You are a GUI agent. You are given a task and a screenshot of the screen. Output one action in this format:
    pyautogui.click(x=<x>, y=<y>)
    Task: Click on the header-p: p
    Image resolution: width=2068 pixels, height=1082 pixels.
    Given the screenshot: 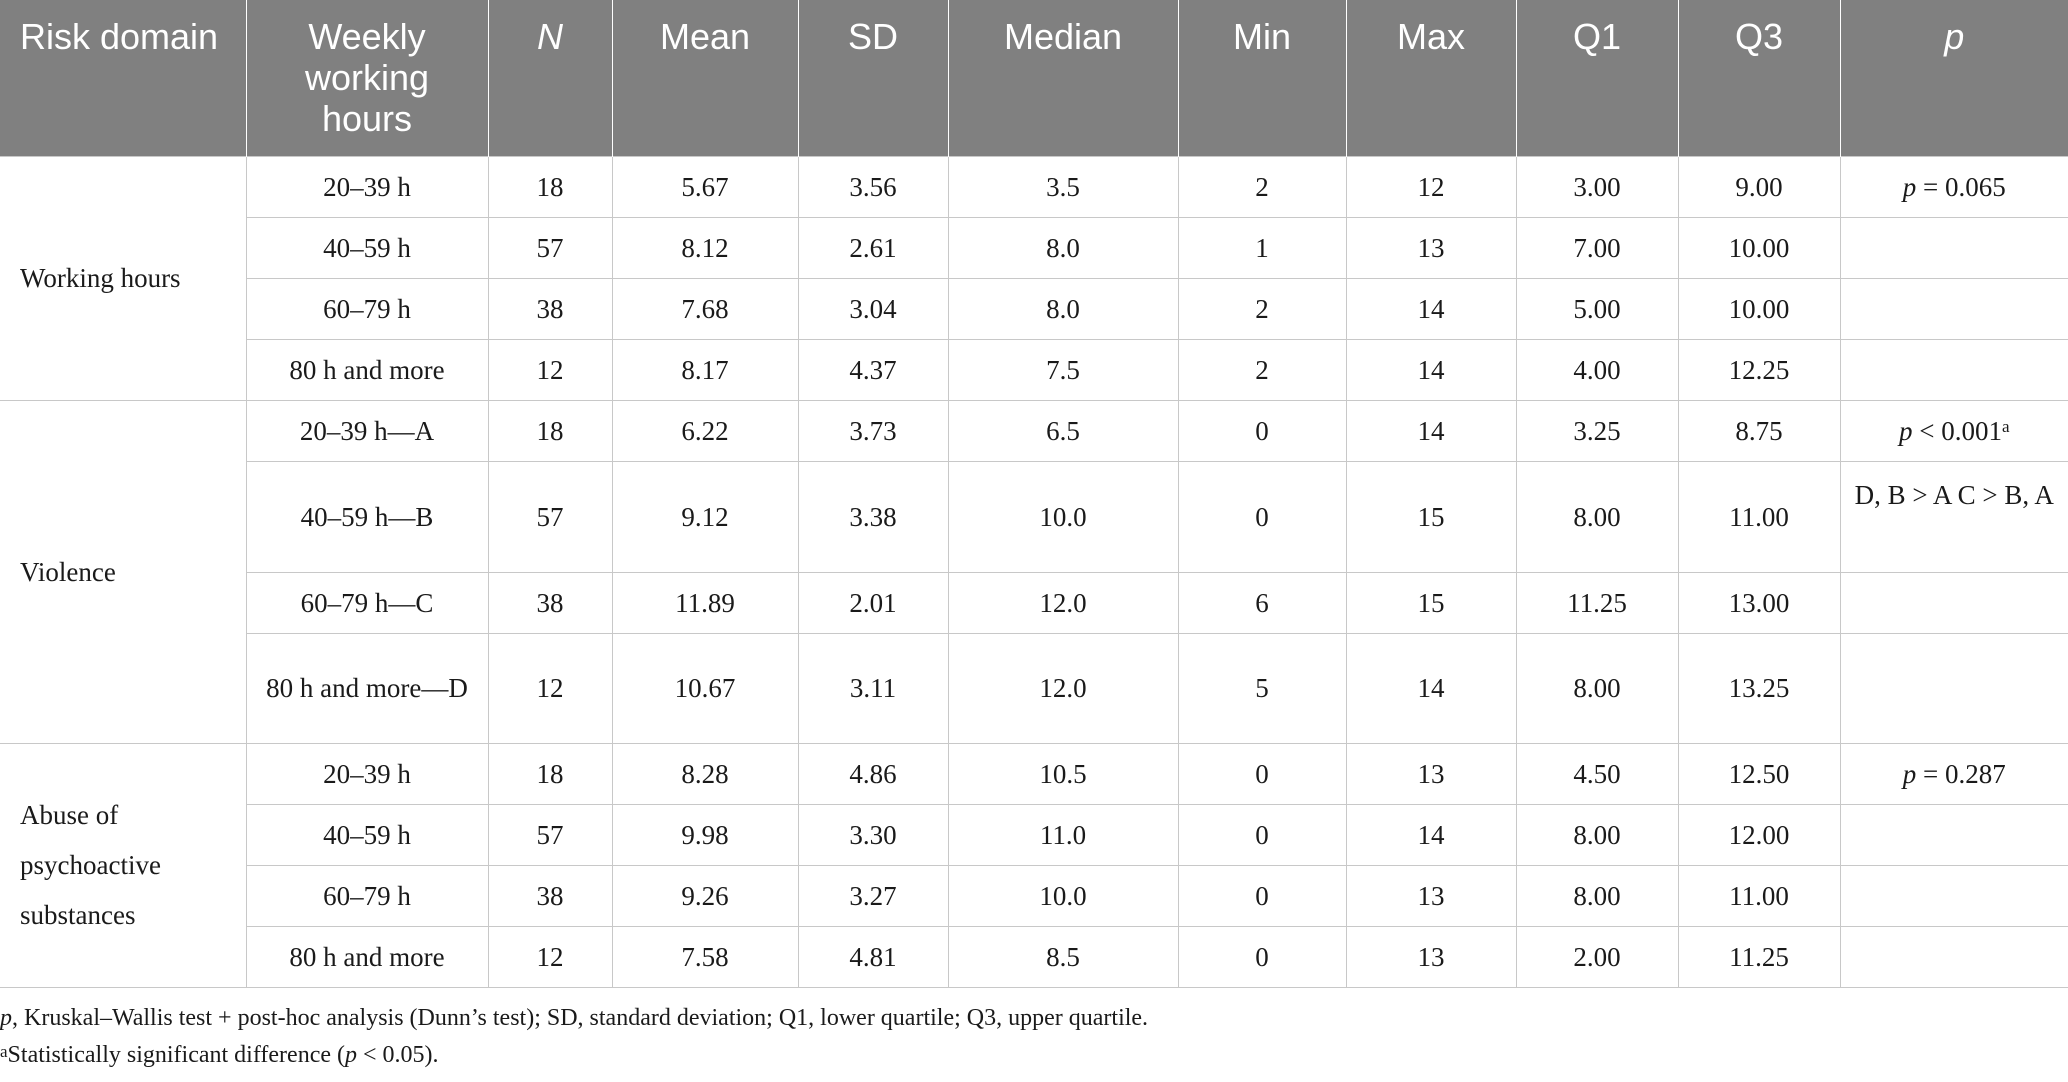 What is the action you would take?
    pyautogui.click(x=1953, y=78)
    